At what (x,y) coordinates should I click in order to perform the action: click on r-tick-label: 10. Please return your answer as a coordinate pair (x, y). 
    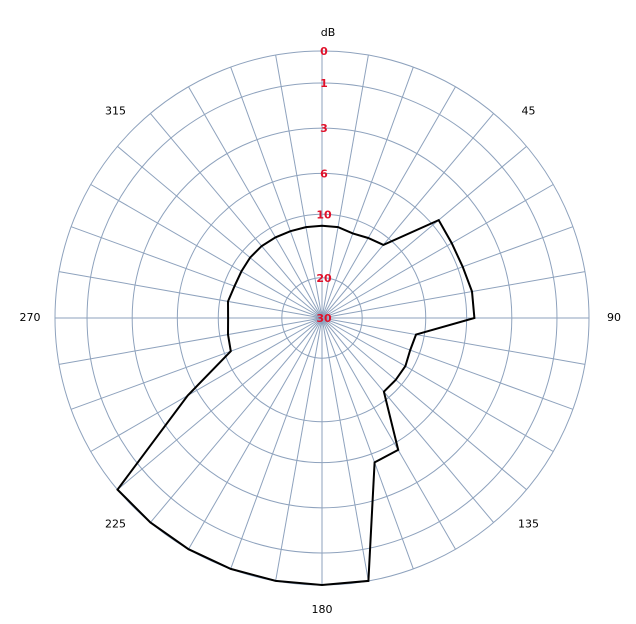
    Looking at the image, I should click on (324, 214).